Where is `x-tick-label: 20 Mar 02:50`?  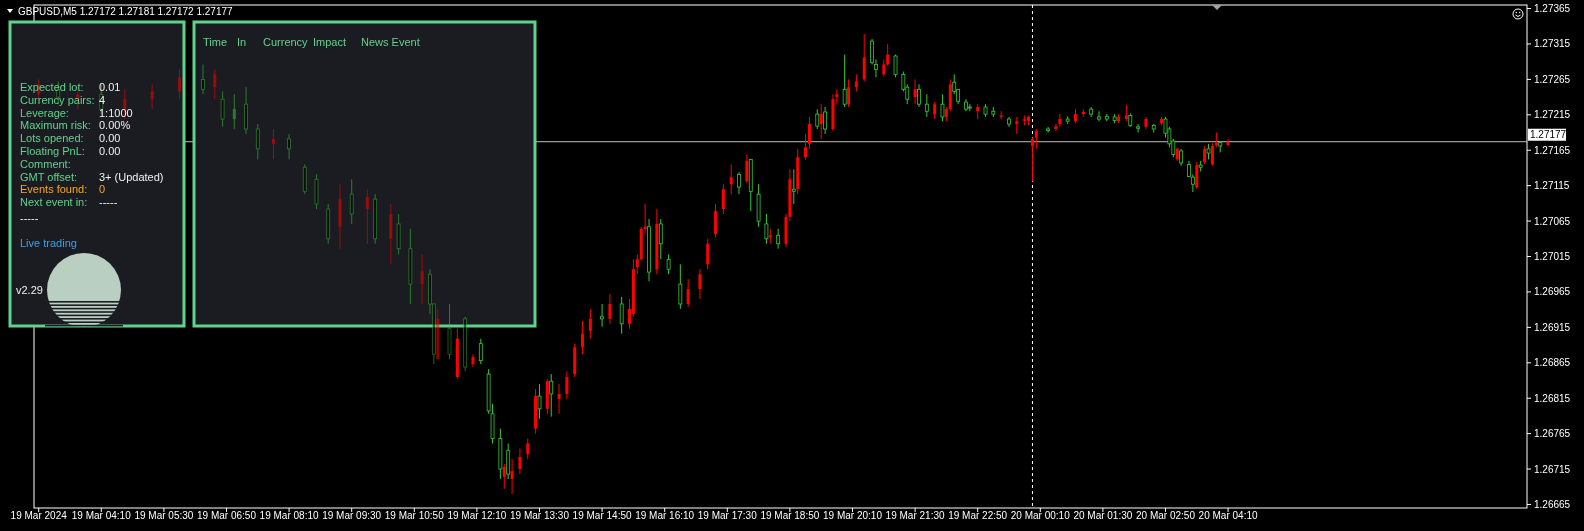
x-tick-label: 20 Mar 02:50 is located at coordinates (1166, 515).